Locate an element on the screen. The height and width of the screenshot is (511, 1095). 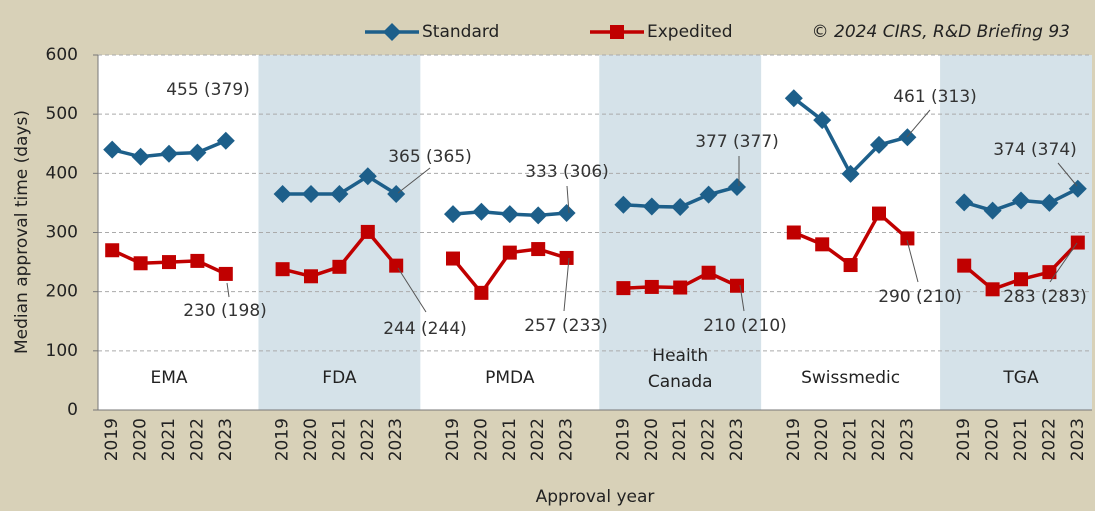
annotation: 290 (210) is located at coordinates (920, 297).